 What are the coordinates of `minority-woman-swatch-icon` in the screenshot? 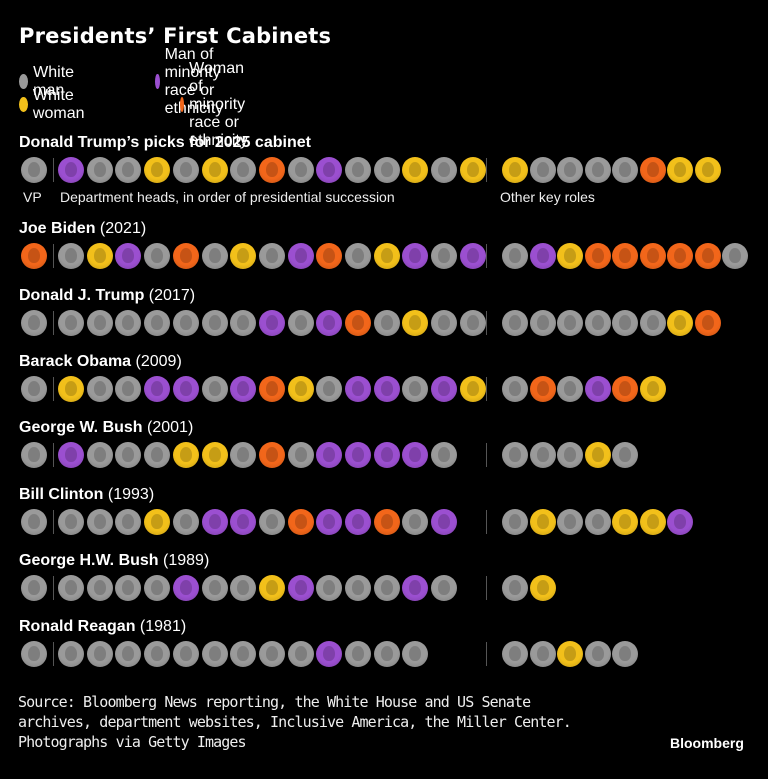 It's located at (182, 104).